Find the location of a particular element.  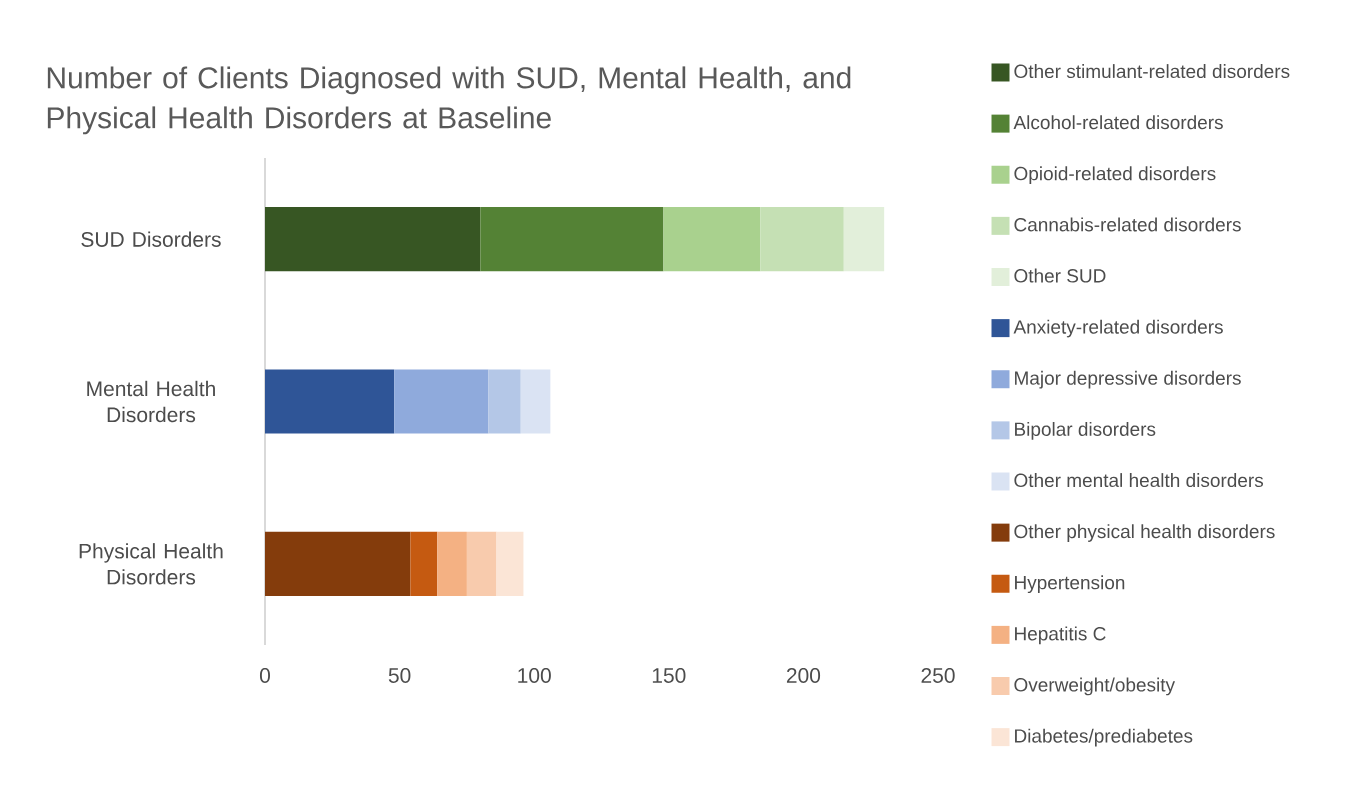

chart-title: Number of Clients Diagnosed with SUD, Mental Health, and Physical Health Disorders at Baseline is located at coordinates (449, 100).